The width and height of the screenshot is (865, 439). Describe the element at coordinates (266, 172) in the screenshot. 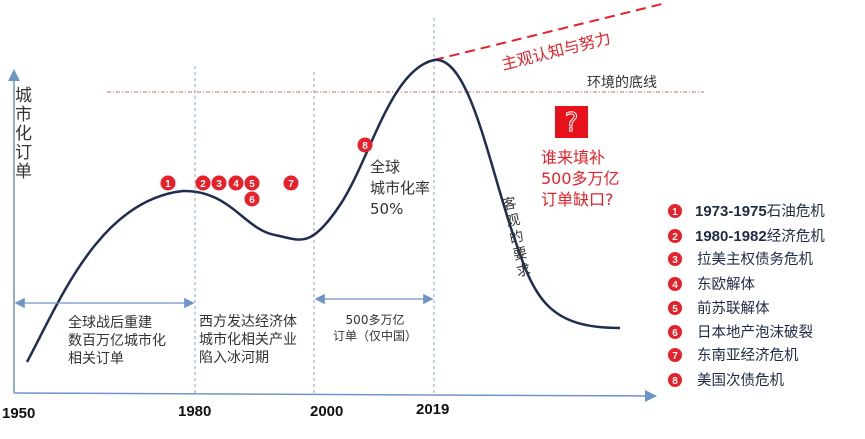

I see `crisis-markers: 1 2 3 4 5 6 7 8` at that location.